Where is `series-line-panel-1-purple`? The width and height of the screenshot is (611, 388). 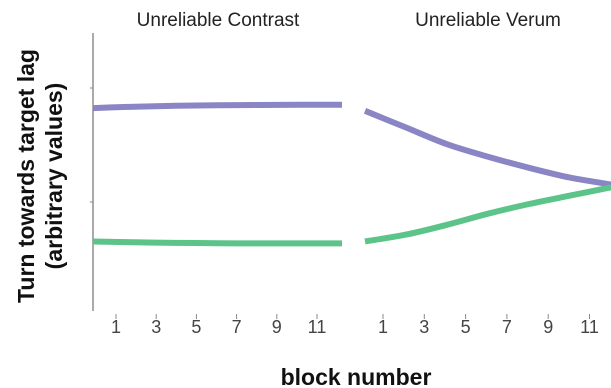 series-line-panel-1-purple is located at coordinates (217, 106).